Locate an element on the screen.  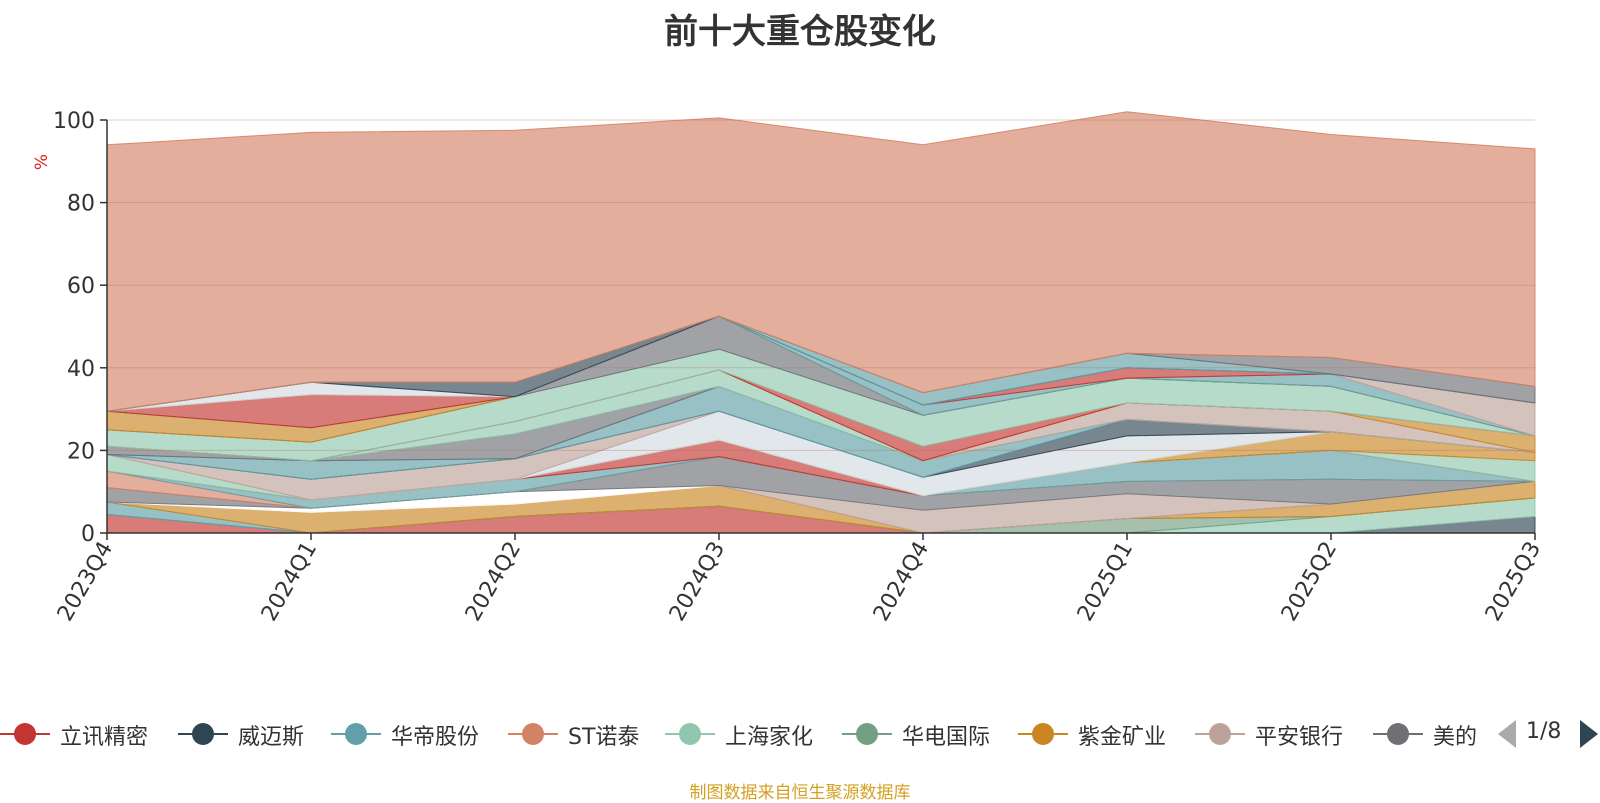
legend-item-4: ST诺泰 is located at coordinates (586, 734).